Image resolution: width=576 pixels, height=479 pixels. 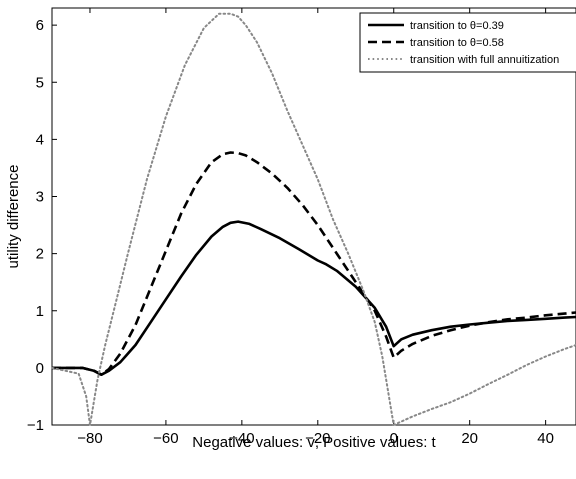 What do you see at coordinates (40, 368) in the screenshot?
I see `y-tick-label: 0` at bounding box center [40, 368].